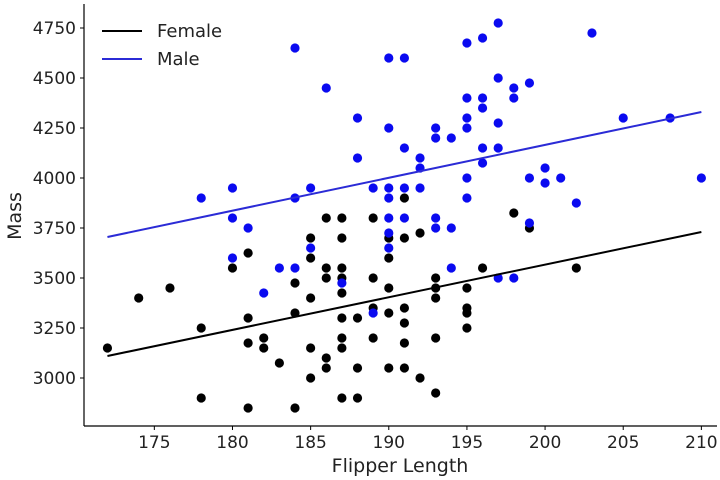  Describe the element at coordinates (428, 439) in the screenshot. I see `x-tick-labels: 175 180 185 190 195 200 205 210` at that location.